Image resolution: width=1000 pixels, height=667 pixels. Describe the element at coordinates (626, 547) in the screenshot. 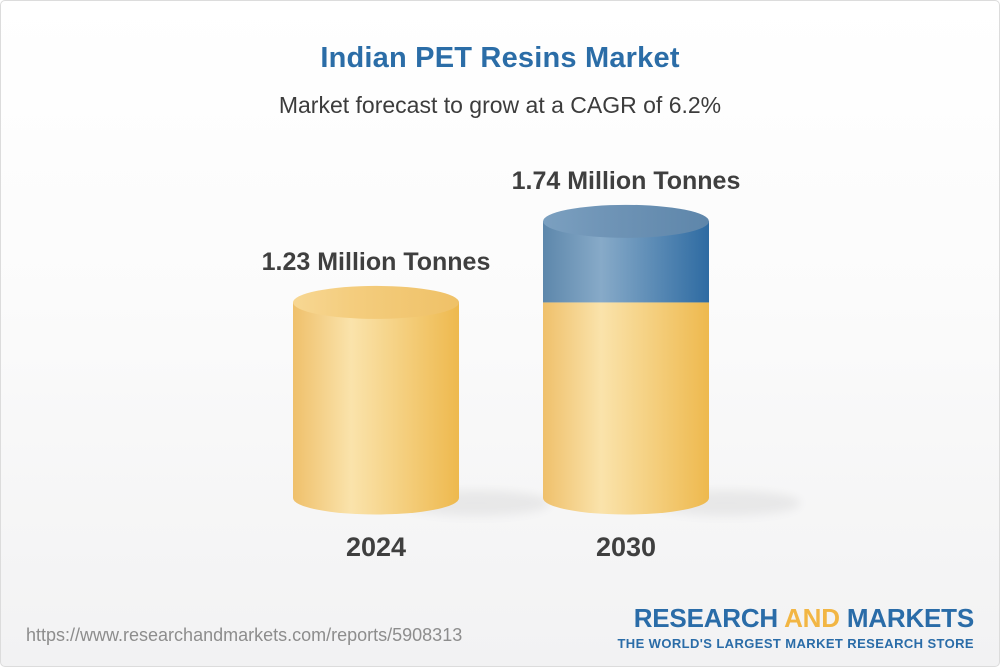

I see `category-label-2030: 2030` at that location.